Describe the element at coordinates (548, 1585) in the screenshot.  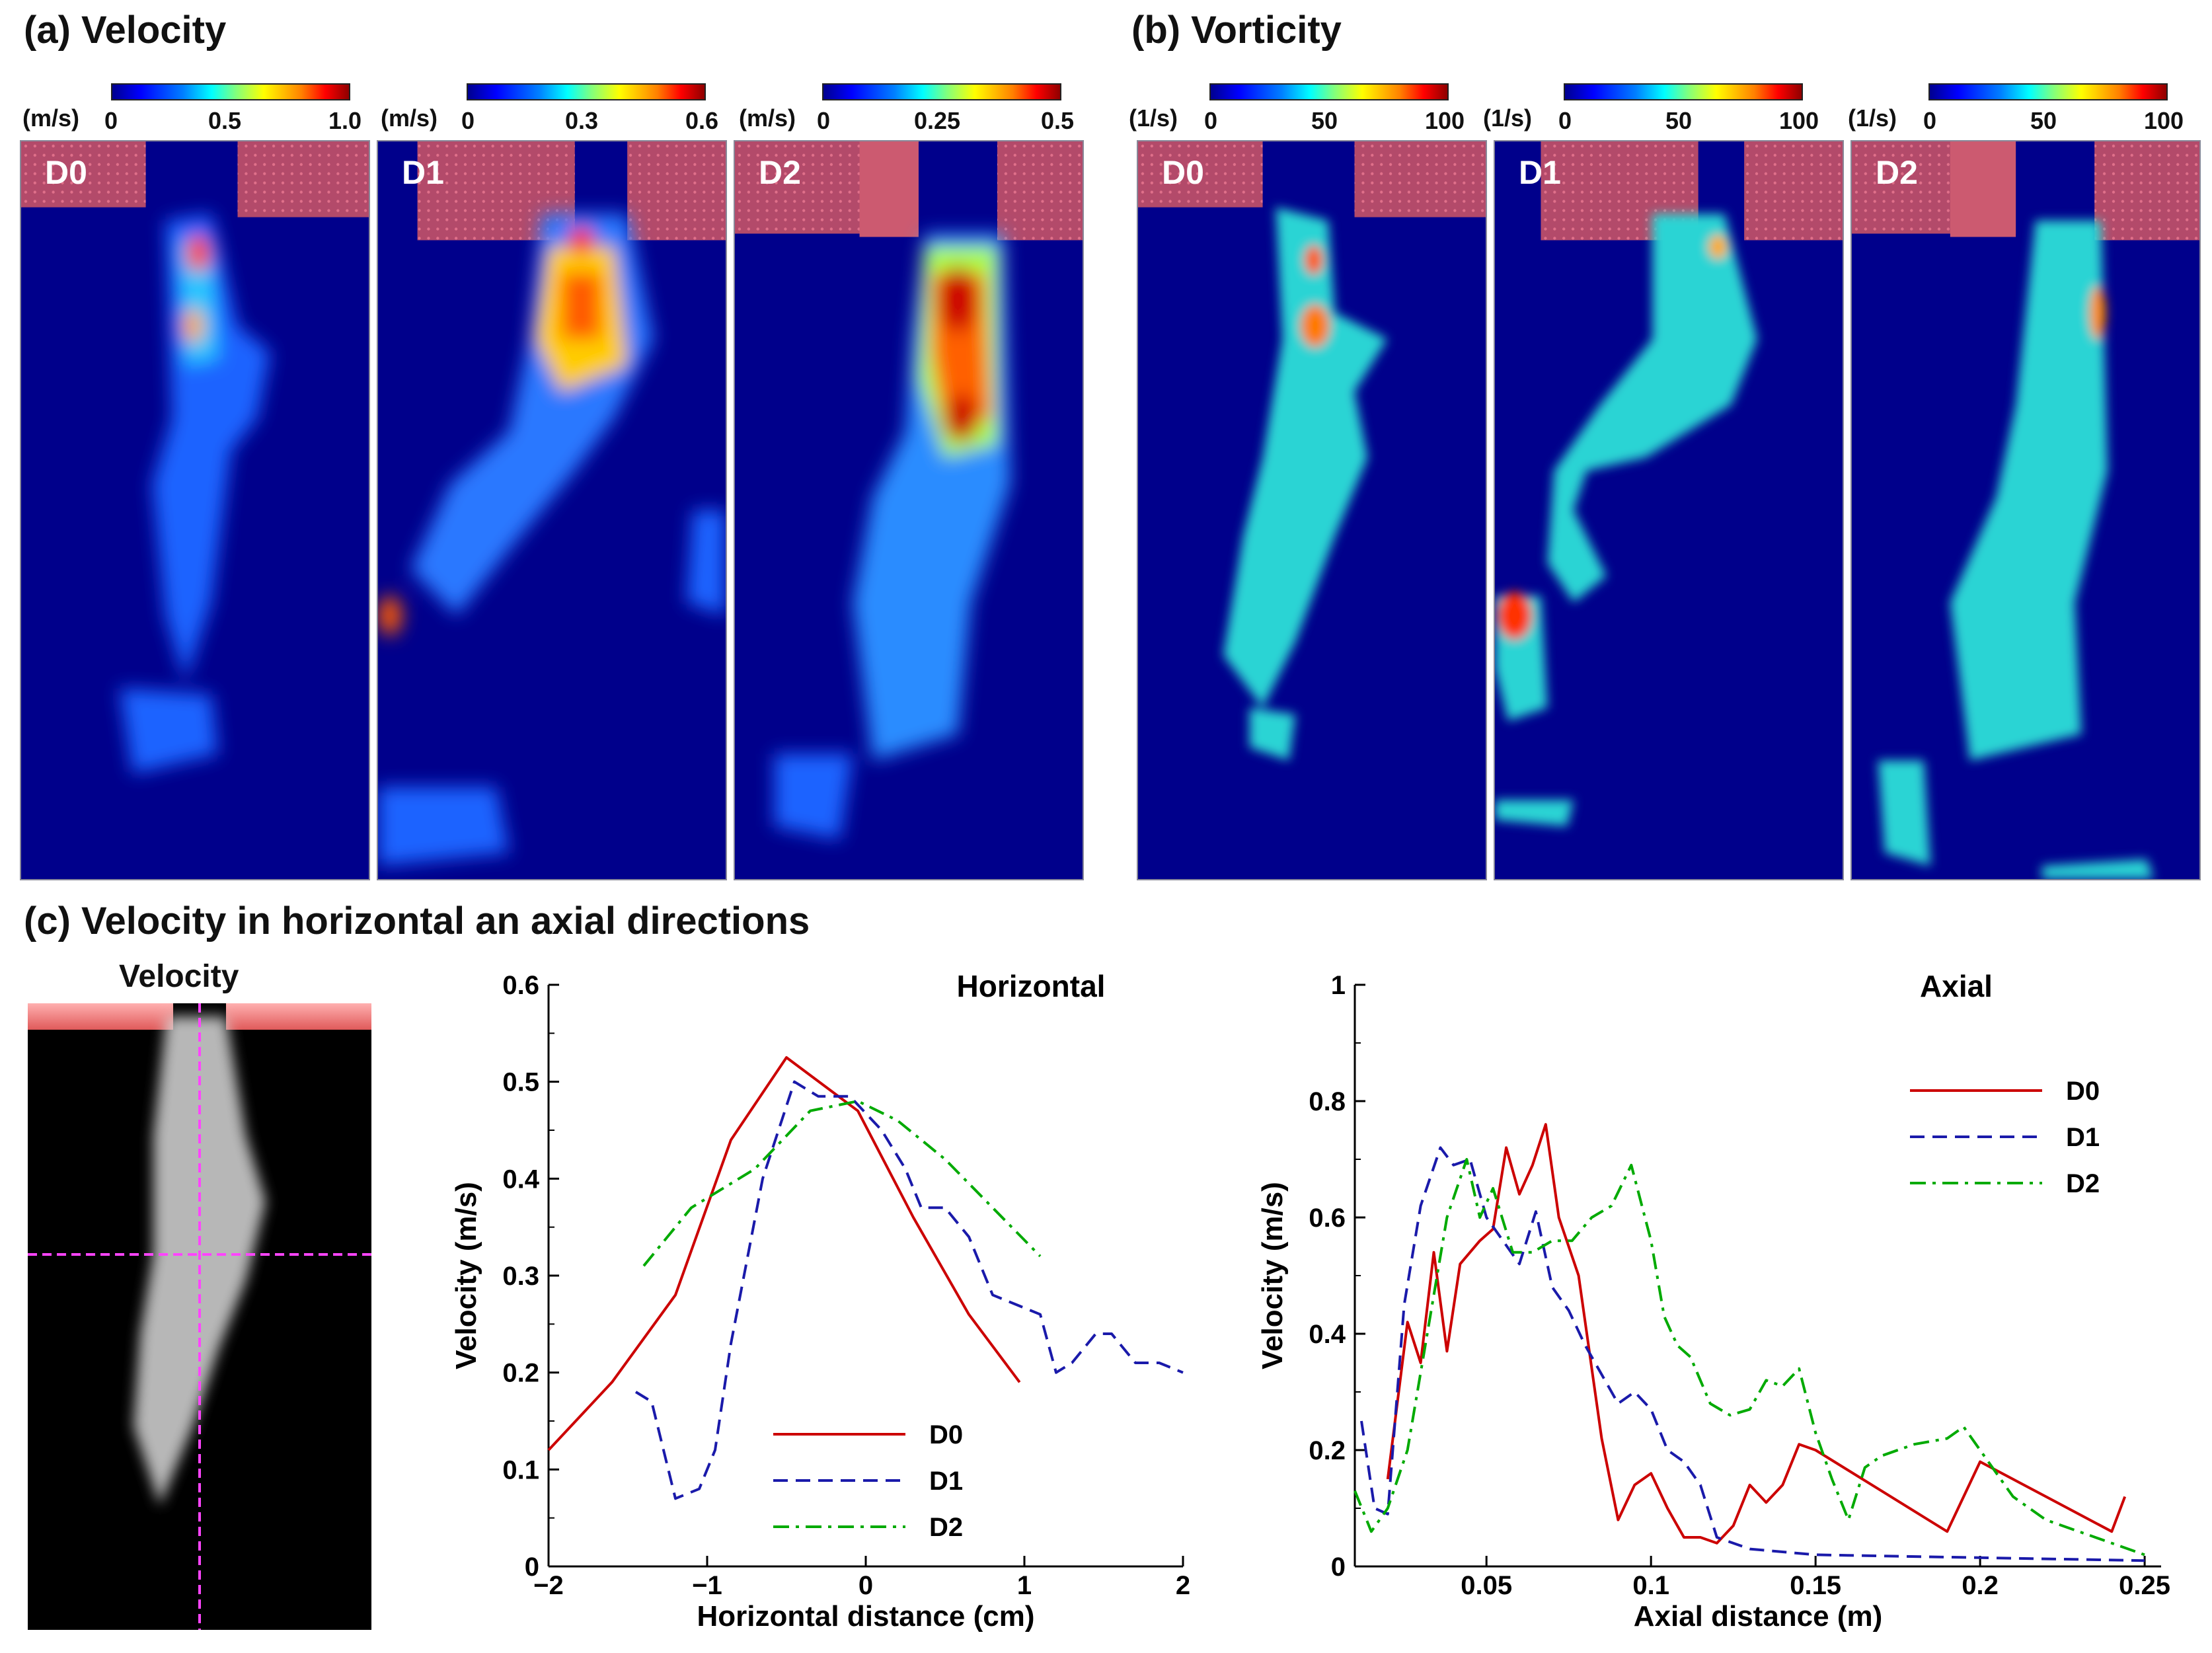
I see `x-tick-label: −2` at that location.